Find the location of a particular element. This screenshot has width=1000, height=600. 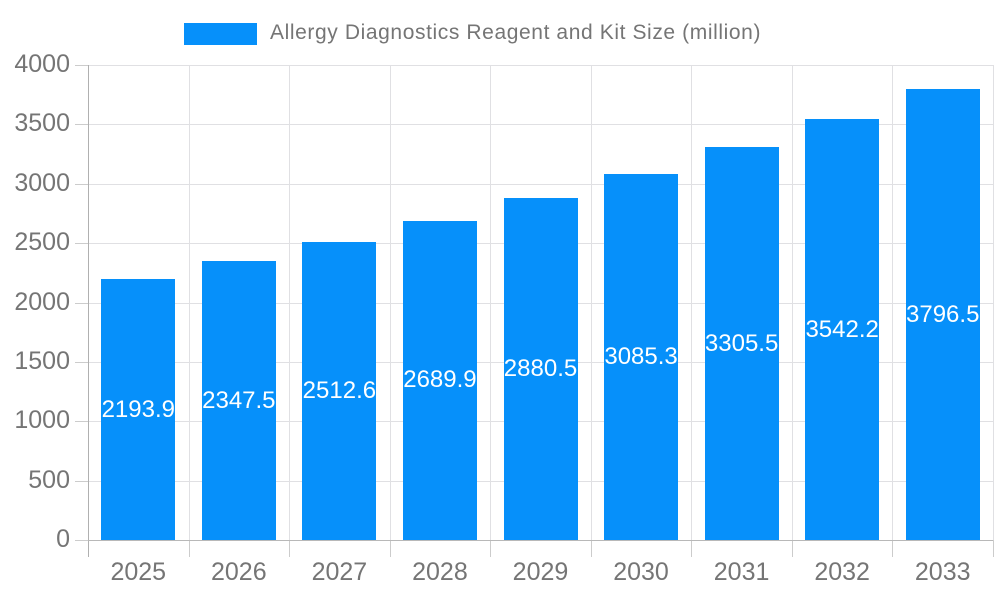

bar-value-label: 2347.5 is located at coordinates (239, 400).